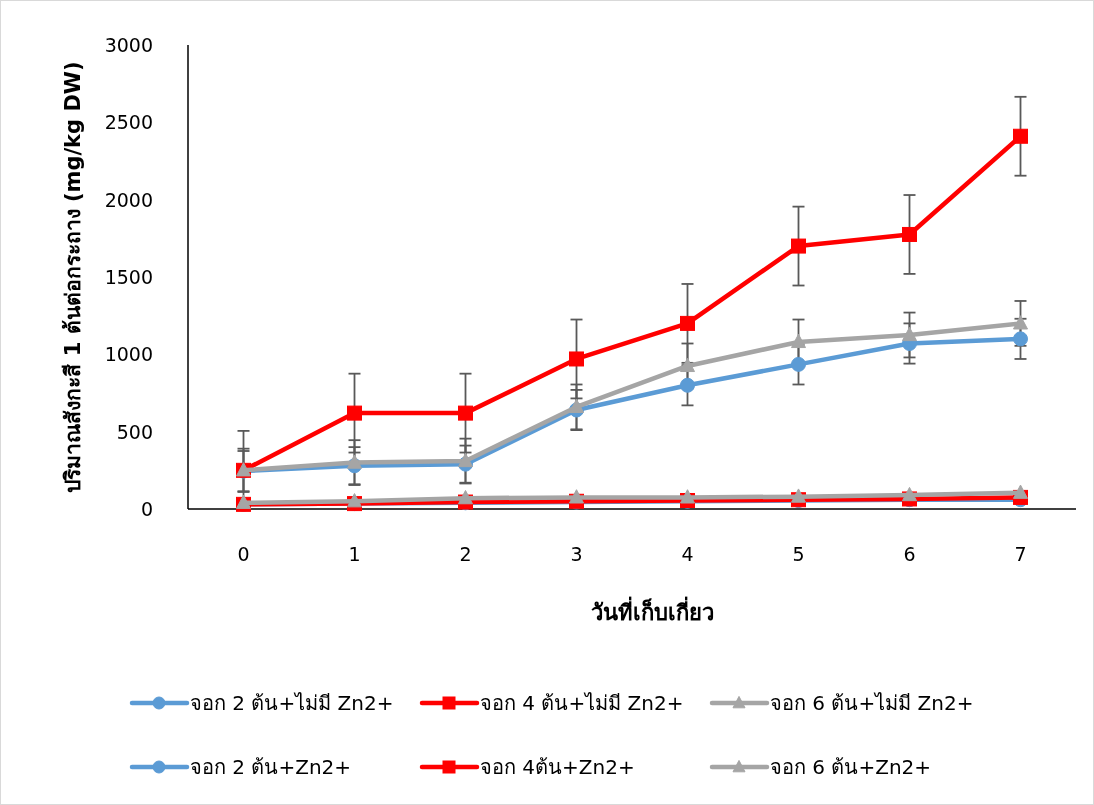 The width and height of the screenshot is (1094, 805). Describe the element at coordinates (851, 767) in the screenshot. I see `legend-label: จอก 6 ต้น+Zn2+` at that location.